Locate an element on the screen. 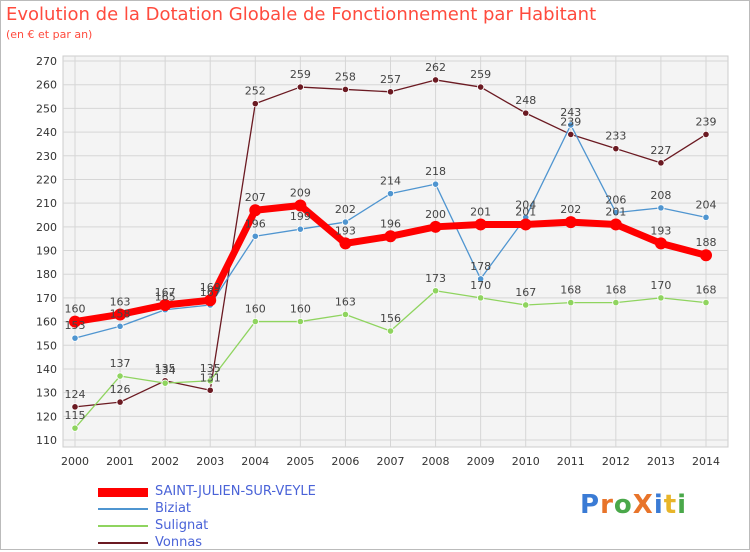  data-label: 126 is located at coordinates (120, 389).